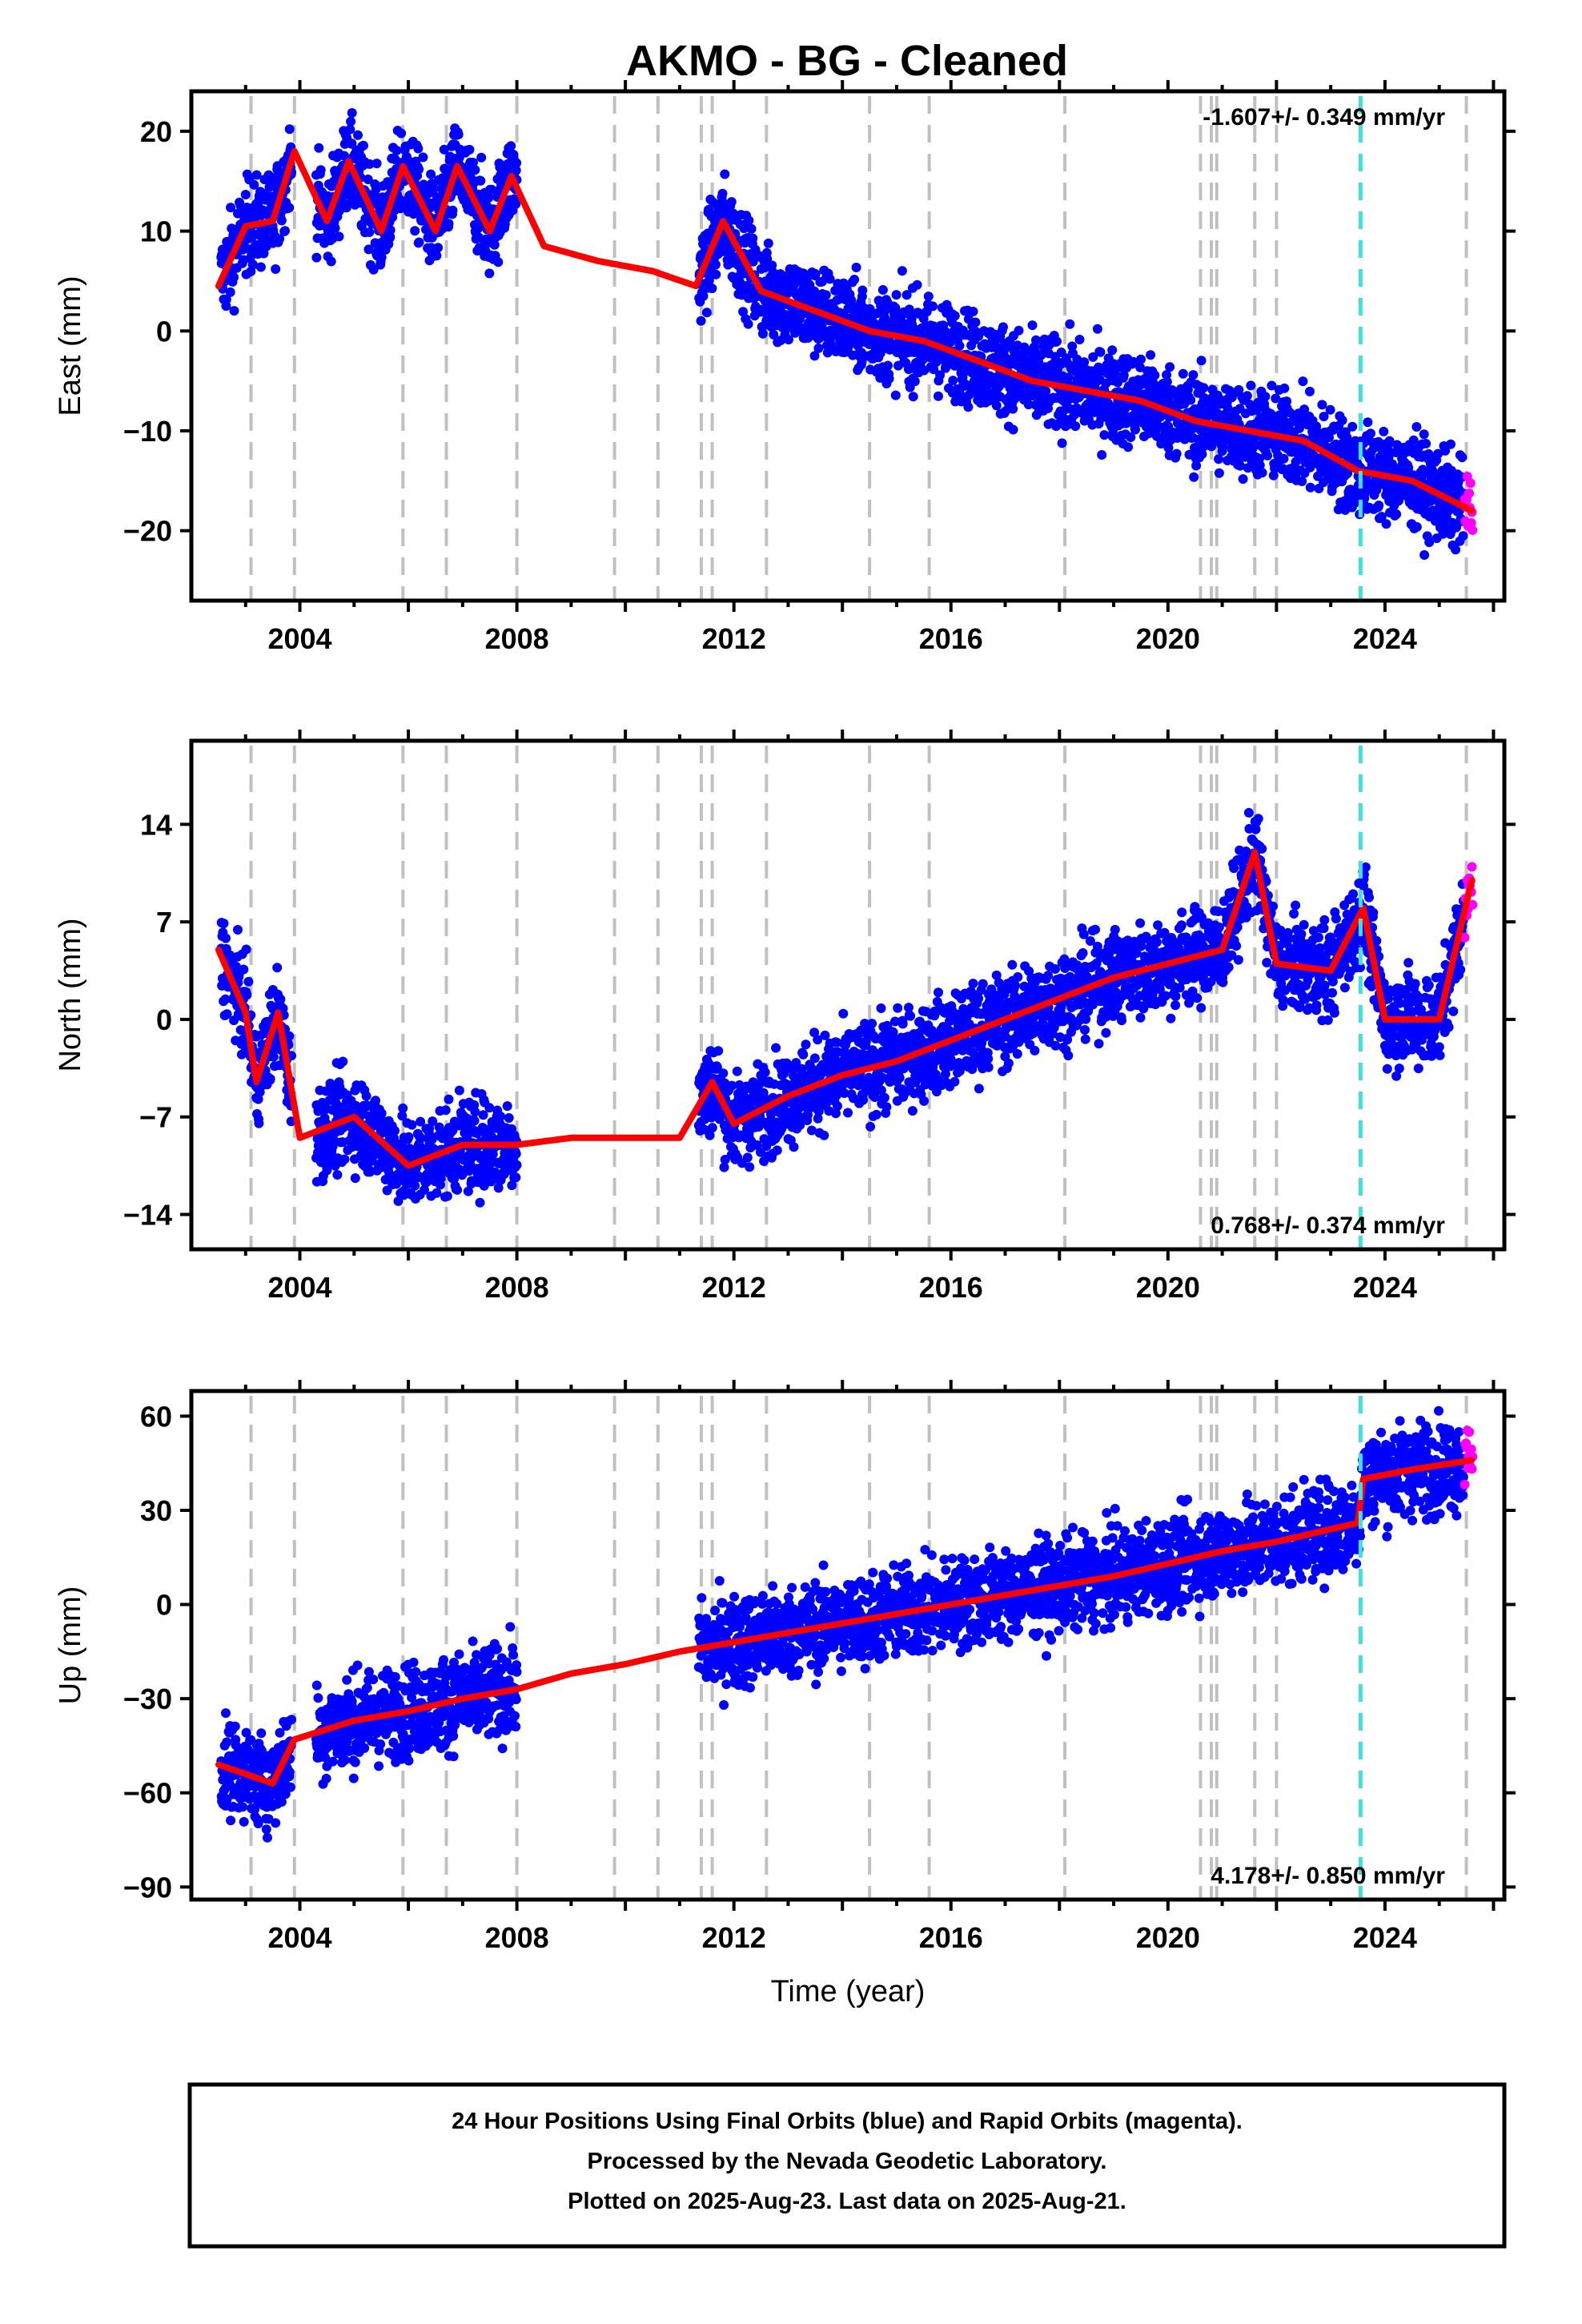  I want to click on chart-title: AKMO - BG - Cleaned, so click(847, 61).